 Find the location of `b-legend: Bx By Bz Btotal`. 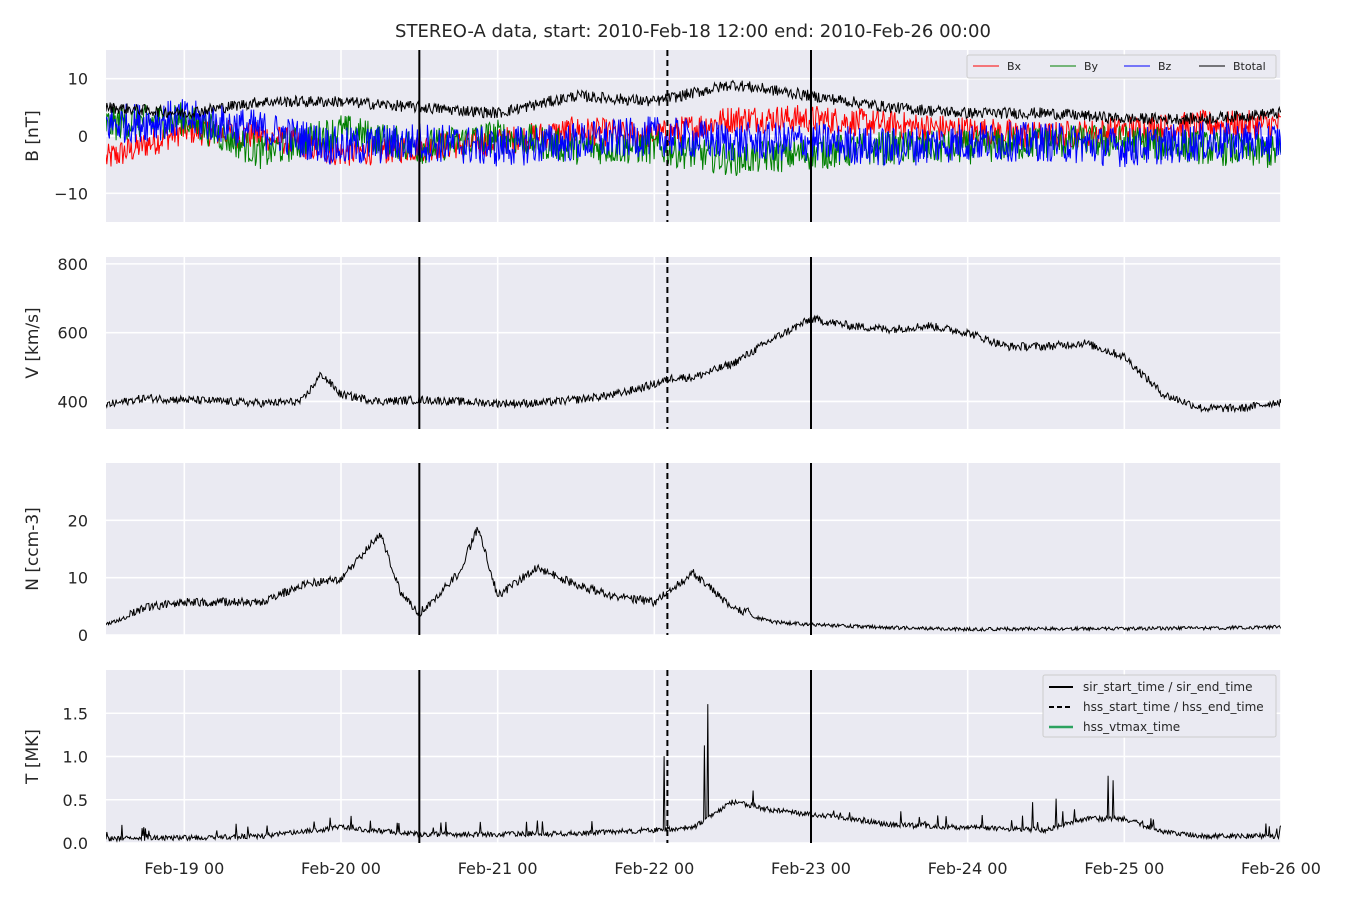

b-legend: Bx By Bz Btotal is located at coordinates (1121, 66).